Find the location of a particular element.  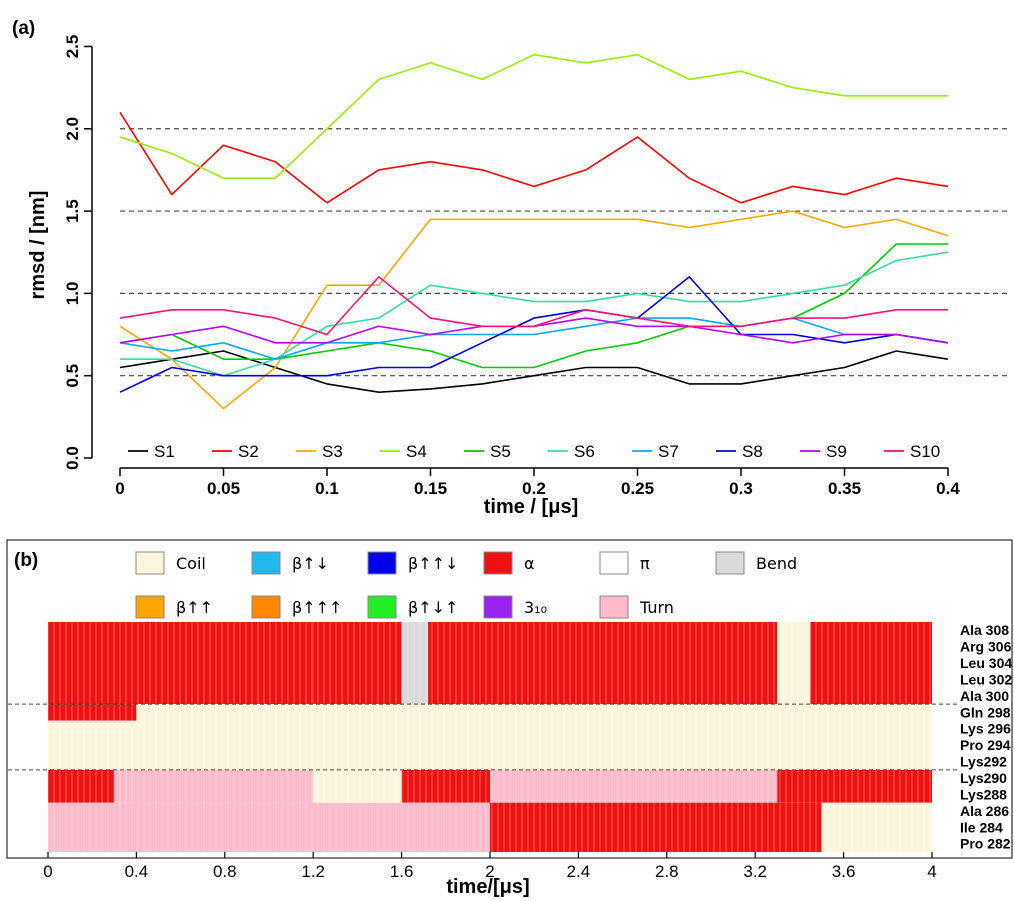

legend-label-s9: S9 is located at coordinates (836, 451).